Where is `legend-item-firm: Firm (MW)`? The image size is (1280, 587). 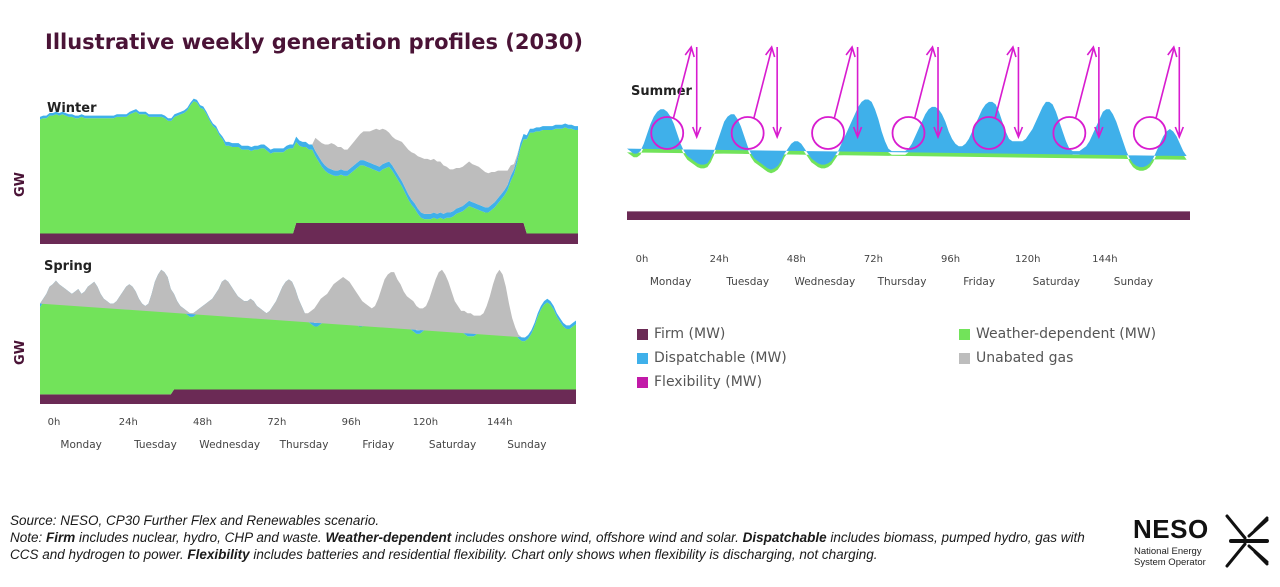 legend-item-firm: Firm (MW) is located at coordinates (681, 334).